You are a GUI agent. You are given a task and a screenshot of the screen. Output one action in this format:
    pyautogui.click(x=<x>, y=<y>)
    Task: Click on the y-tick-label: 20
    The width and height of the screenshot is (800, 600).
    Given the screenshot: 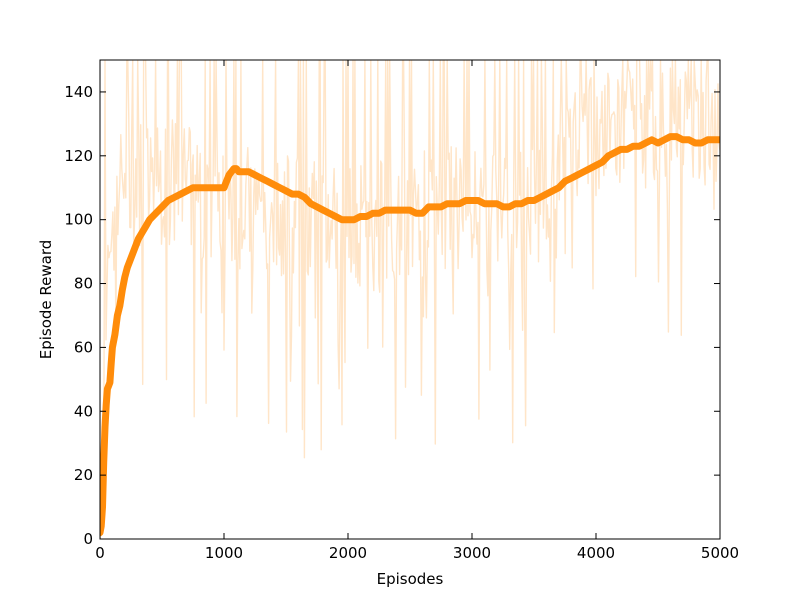 What is the action you would take?
    pyautogui.click(x=83, y=475)
    